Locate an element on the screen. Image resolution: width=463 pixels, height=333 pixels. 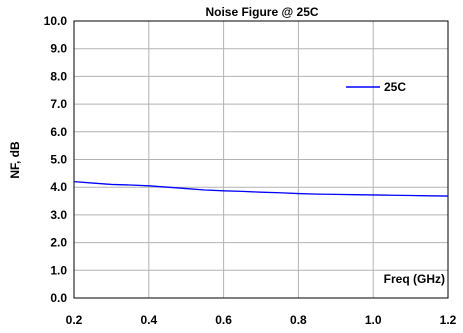
y-tick-label: 2.0 is located at coordinates (58, 243).